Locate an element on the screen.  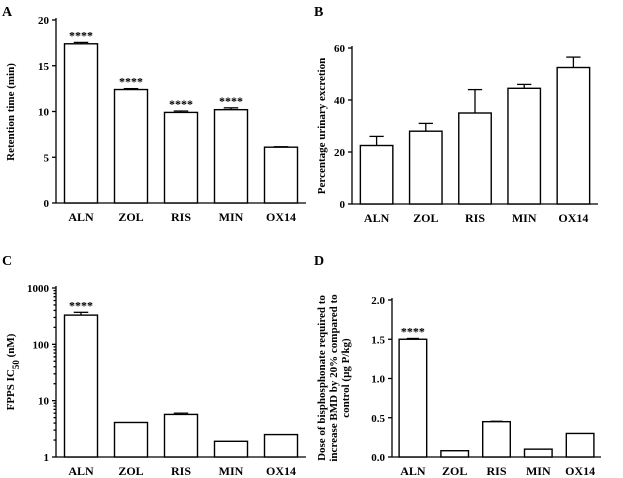
bar-ox14-a is located at coordinates (281, 175).